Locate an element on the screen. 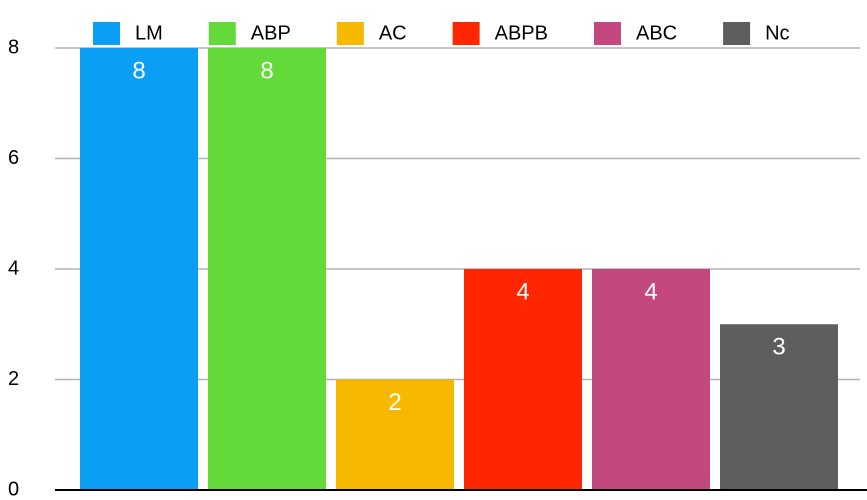 The height and width of the screenshot is (500, 867). legend-label: ABC is located at coordinates (656, 33).